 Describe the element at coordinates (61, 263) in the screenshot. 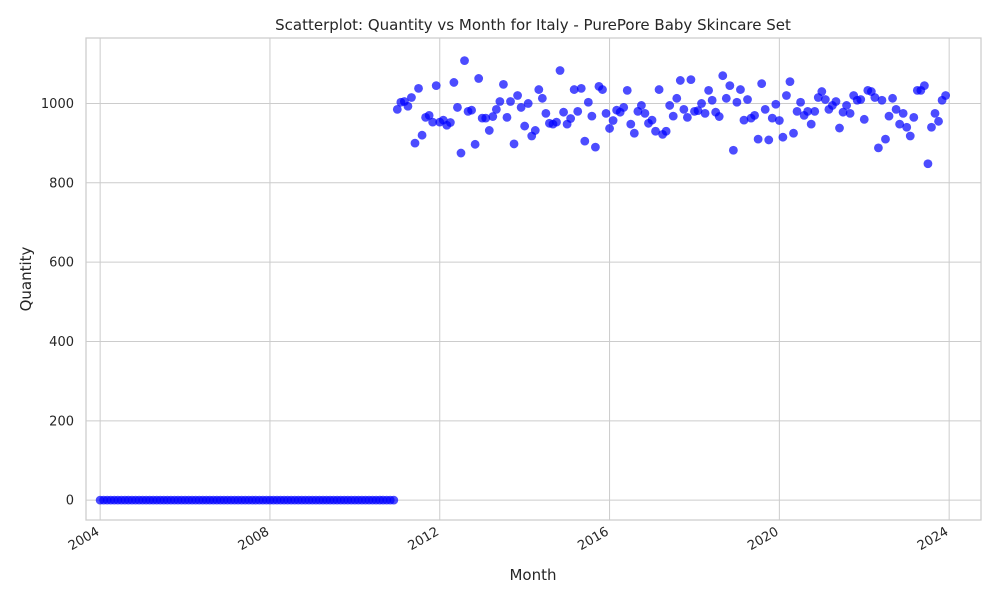

I see `y-tick-label: 600` at that location.